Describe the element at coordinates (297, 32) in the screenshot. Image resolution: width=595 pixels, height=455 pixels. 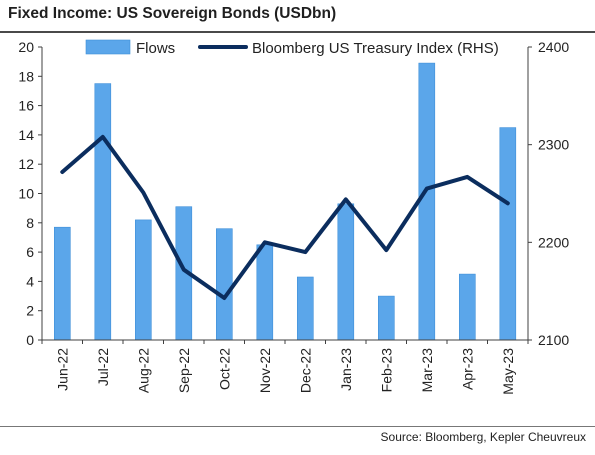
I see `title-rule` at that location.